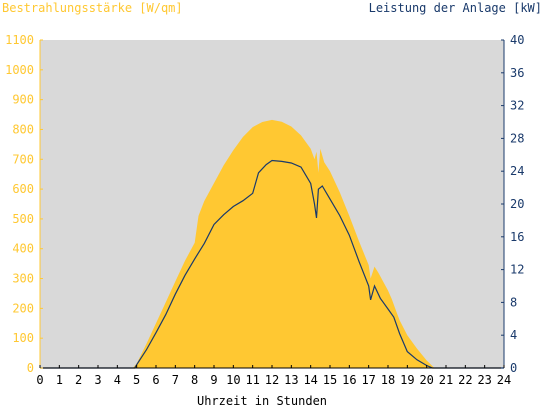 Image resolution: width=544 pixels, height=413 pixels. What do you see at coordinates (117, 380) in the screenshot?
I see `x-tick-label: 4` at bounding box center [117, 380].